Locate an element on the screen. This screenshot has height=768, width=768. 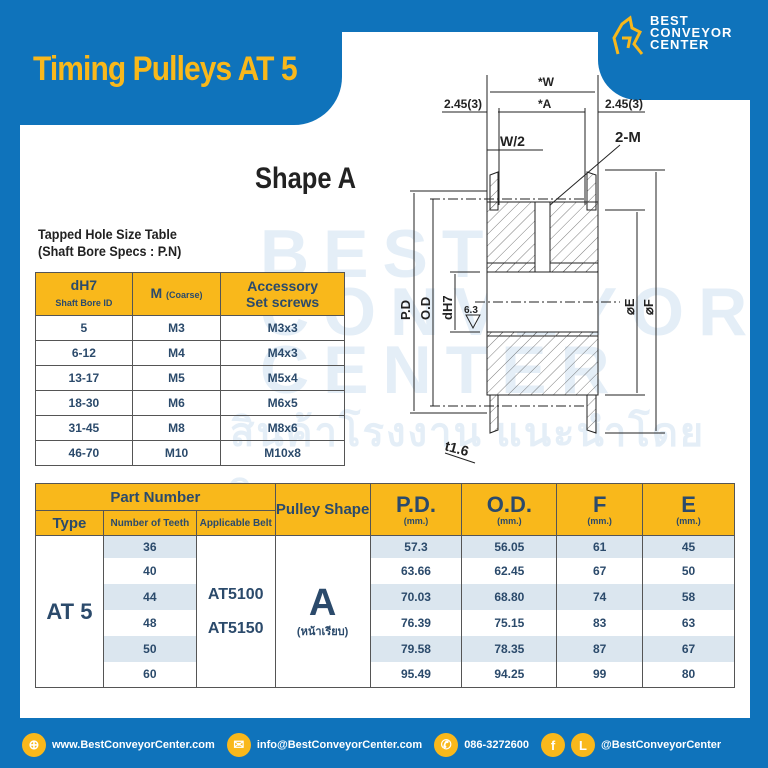
table-row: 46-70 M10 M10x8 is located at coordinates (190, 453).